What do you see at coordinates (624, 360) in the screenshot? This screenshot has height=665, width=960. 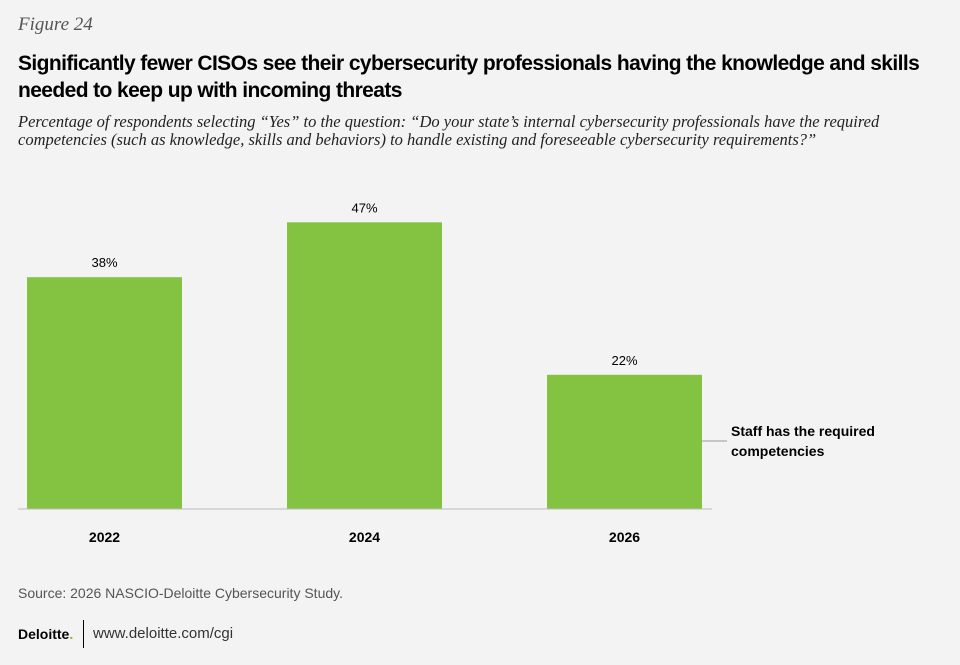 I see `data-label-2026: 22%` at bounding box center [624, 360].